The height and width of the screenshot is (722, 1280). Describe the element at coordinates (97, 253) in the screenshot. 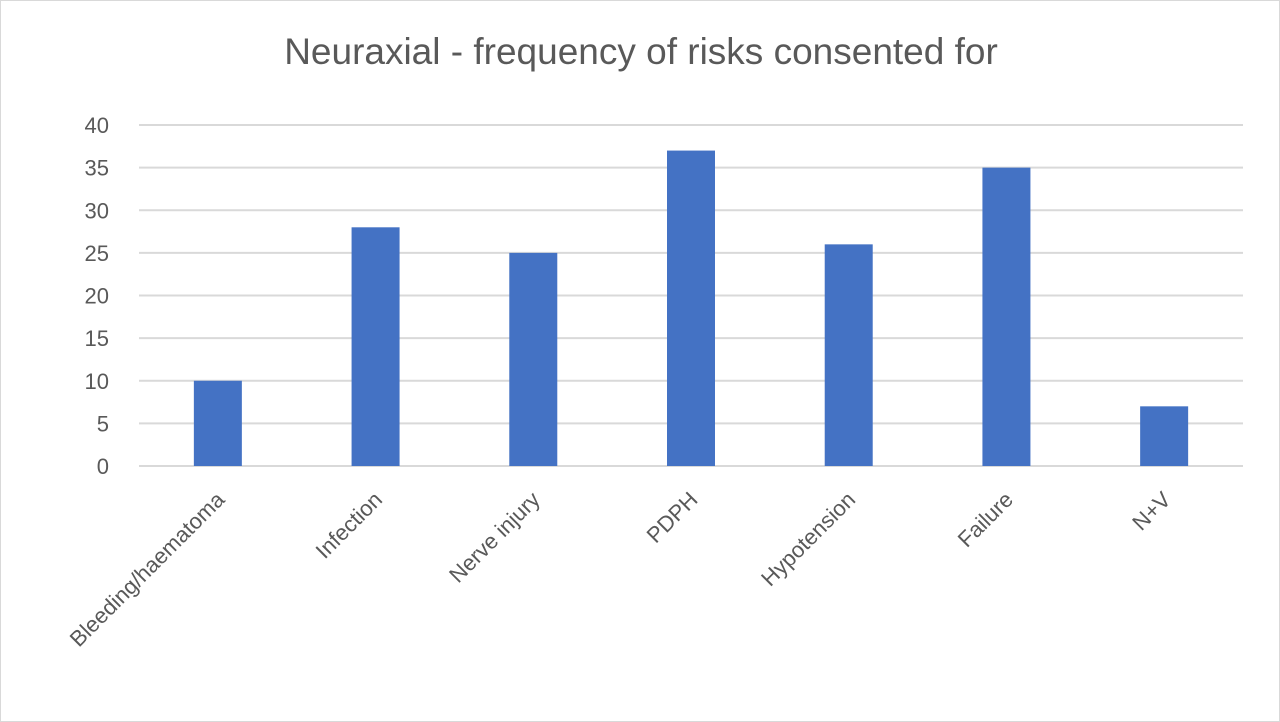

I see `y-tick-label: 25` at that location.